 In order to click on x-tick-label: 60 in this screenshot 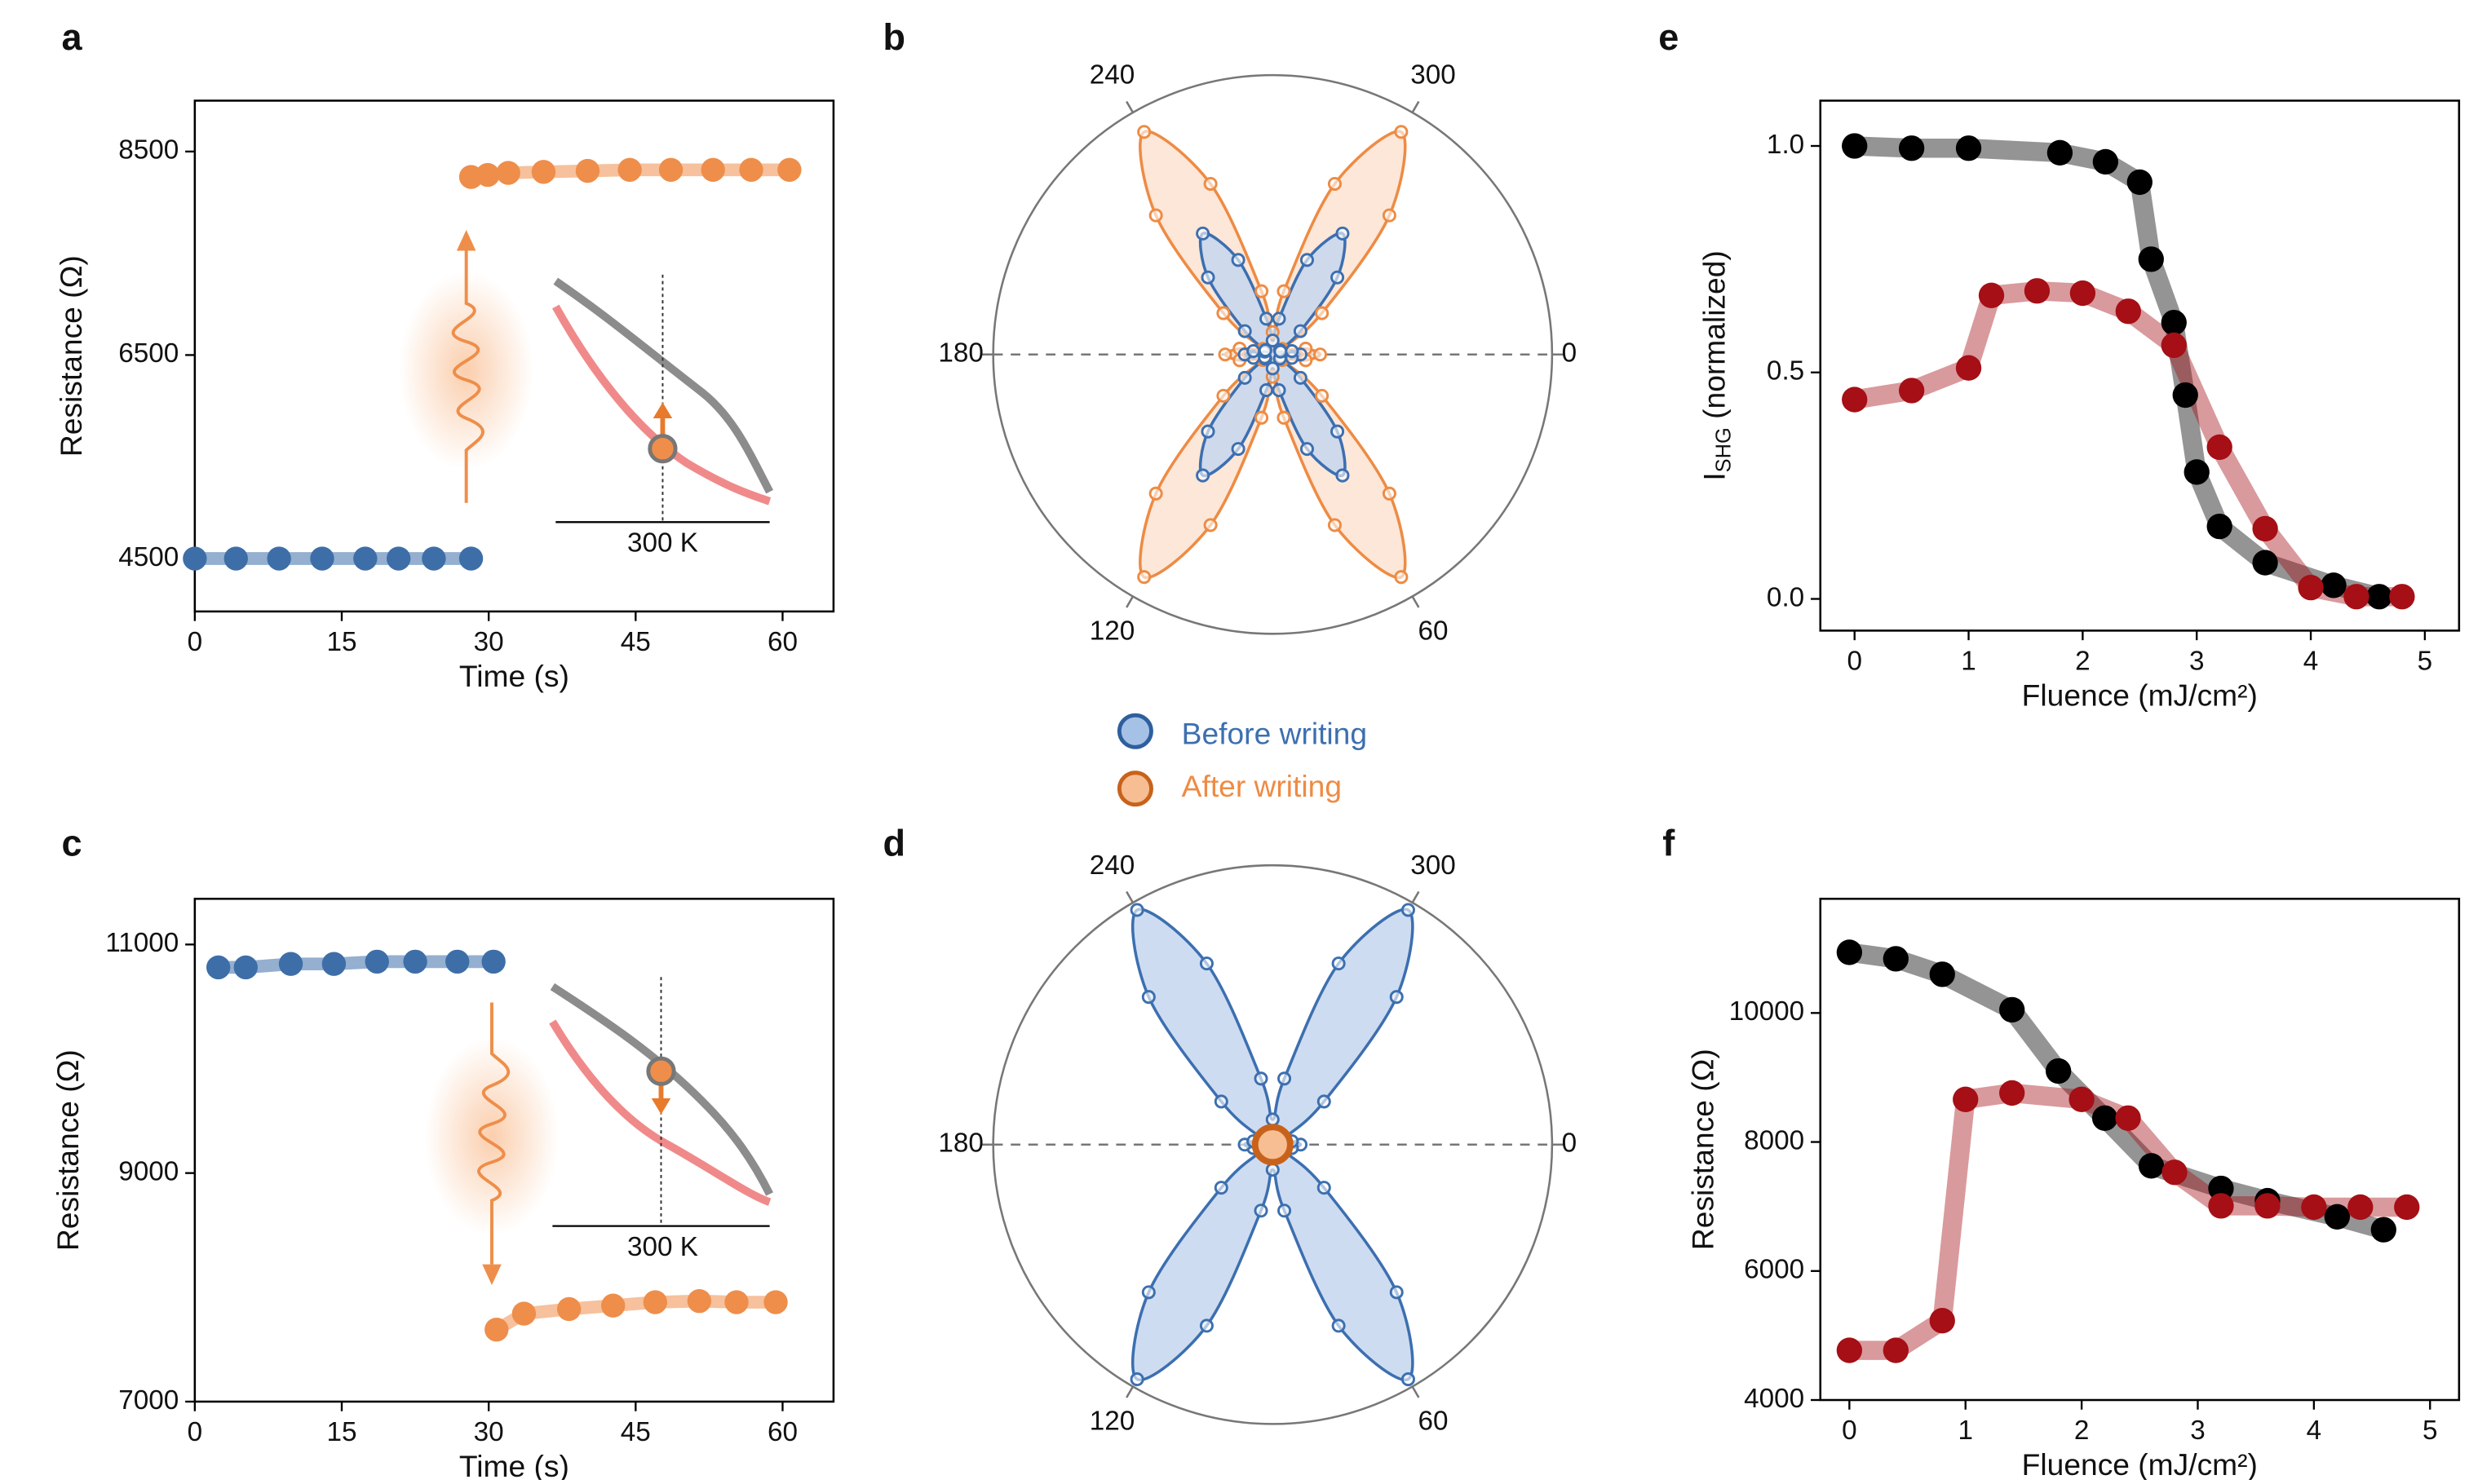, I will do `click(783, 642)`.